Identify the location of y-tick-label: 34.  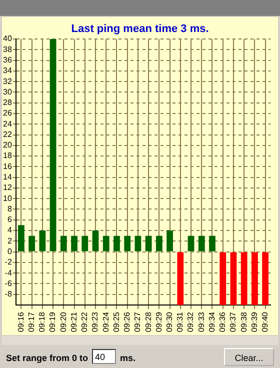
(7, 71).